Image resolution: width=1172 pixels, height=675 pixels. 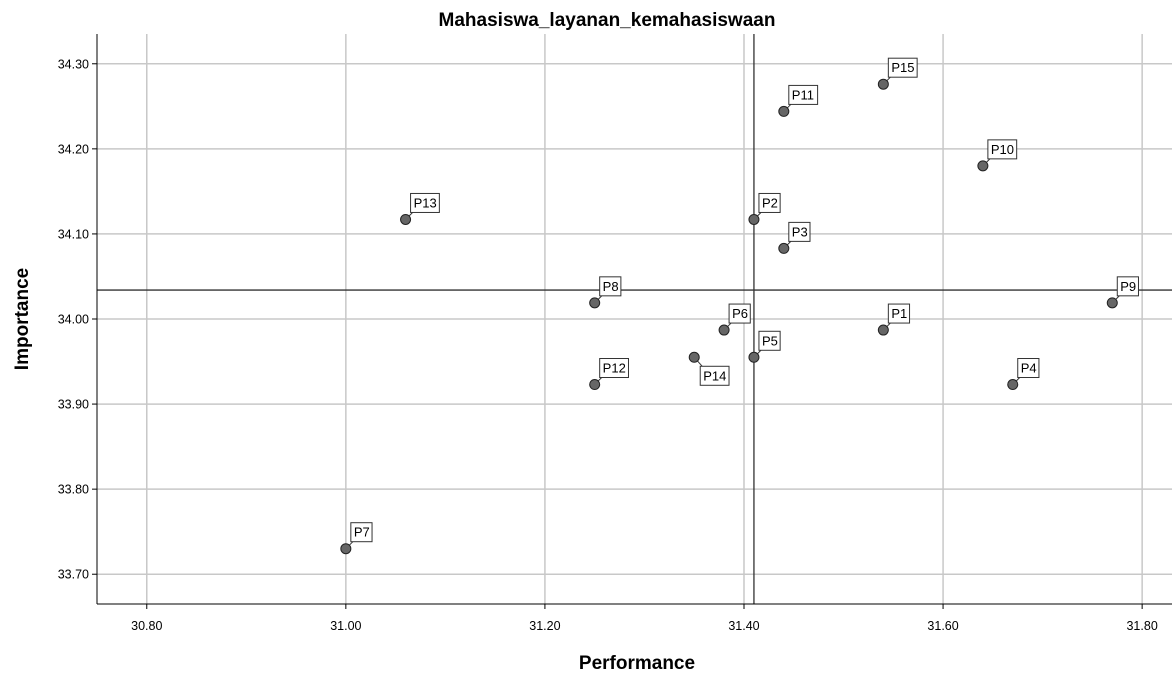 I want to click on point-label: P11, so click(x=803, y=94).